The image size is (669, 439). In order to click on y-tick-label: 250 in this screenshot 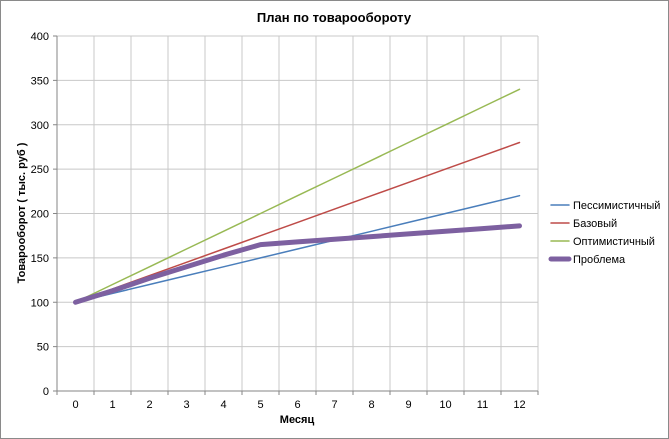, I will do `click(40, 170)`.